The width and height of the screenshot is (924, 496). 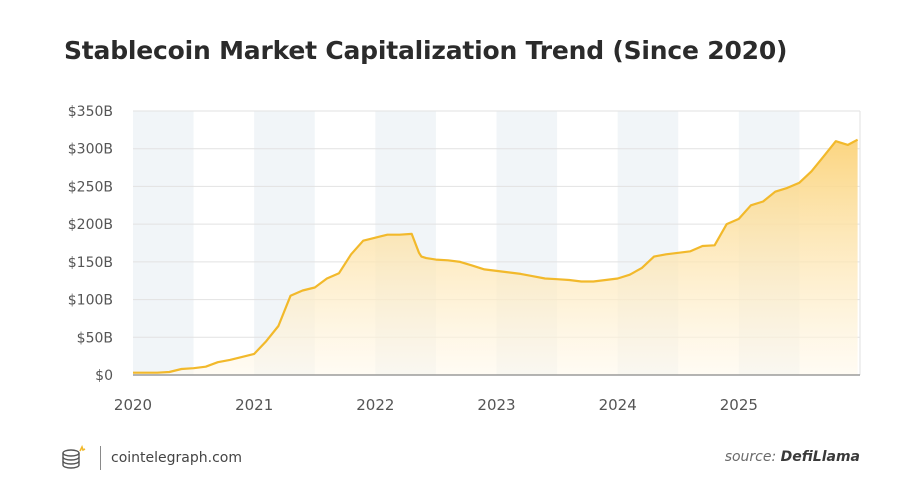 I want to click on y-tick-label: $150B, so click(x=90, y=263).